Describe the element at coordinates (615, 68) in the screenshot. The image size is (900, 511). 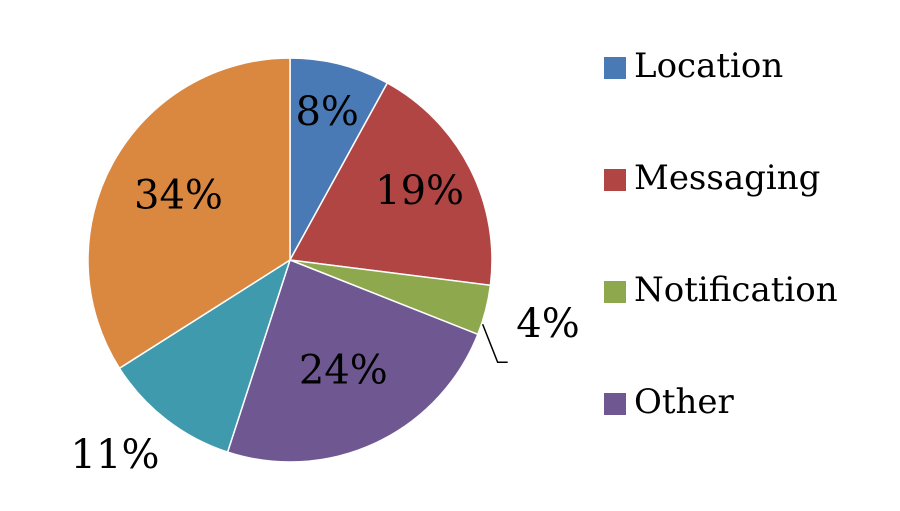
I see `legend-swatch-location` at that location.